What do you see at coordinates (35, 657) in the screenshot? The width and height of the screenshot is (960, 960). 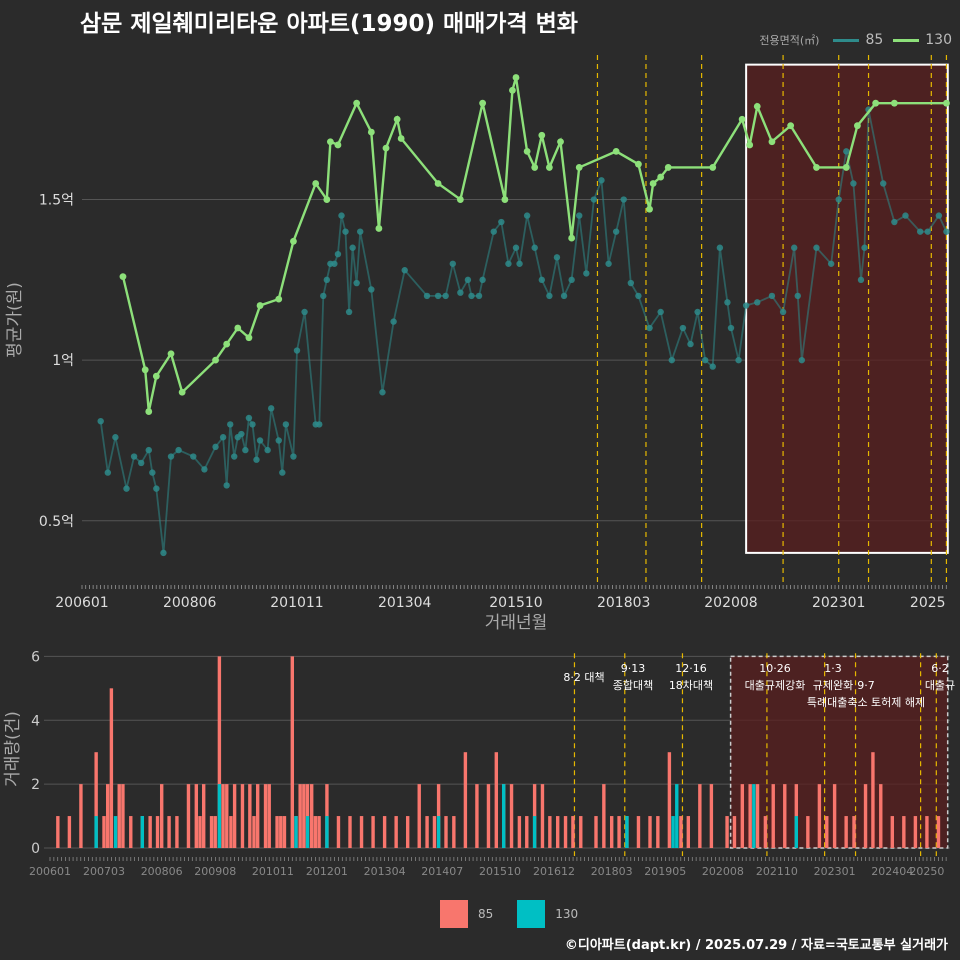 I see `bar-y-tick-label: 6` at bounding box center [35, 657].